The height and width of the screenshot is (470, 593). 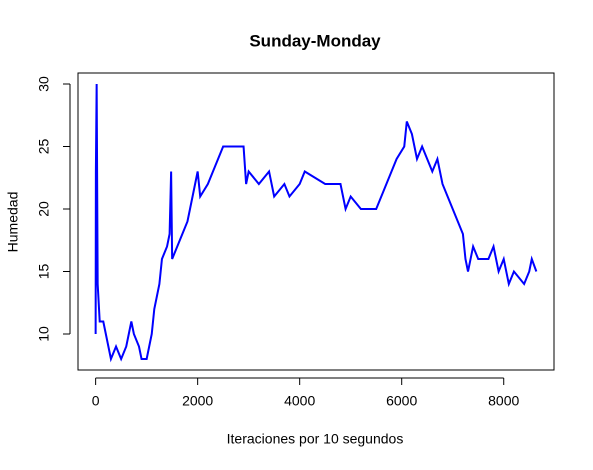 I want to click on y-tick-label: 30, so click(x=44, y=84).